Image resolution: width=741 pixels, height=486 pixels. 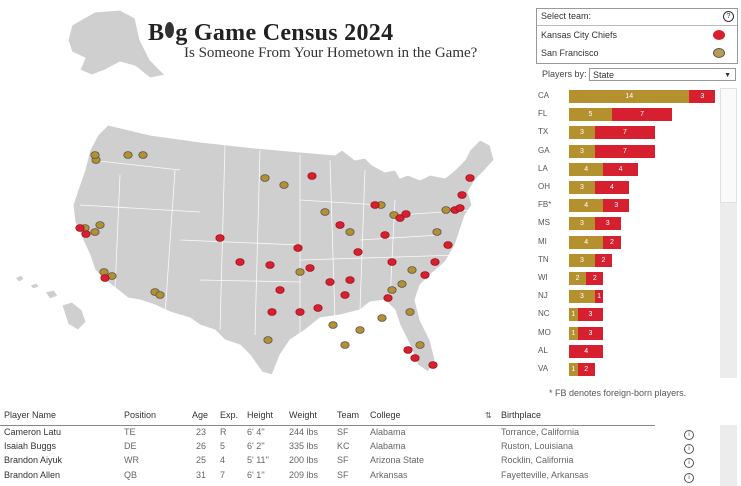 I want to click on bar-row: GA 3 7, so click(x=625, y=152).